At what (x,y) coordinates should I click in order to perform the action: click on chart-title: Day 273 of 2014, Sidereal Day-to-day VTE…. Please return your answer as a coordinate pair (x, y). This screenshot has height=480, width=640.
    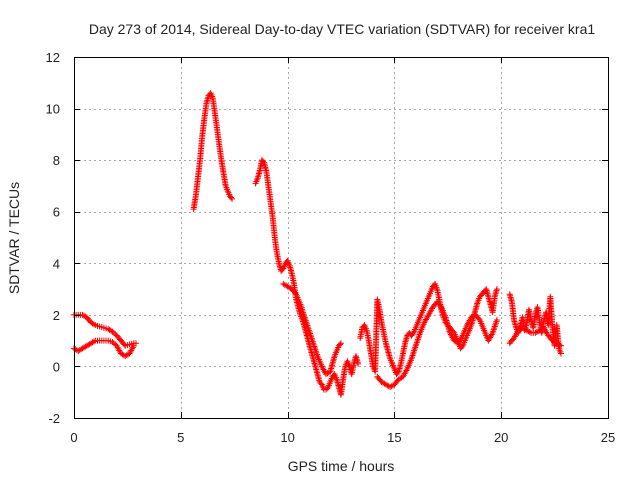
    Looking at the image, I should click on (342, 29).